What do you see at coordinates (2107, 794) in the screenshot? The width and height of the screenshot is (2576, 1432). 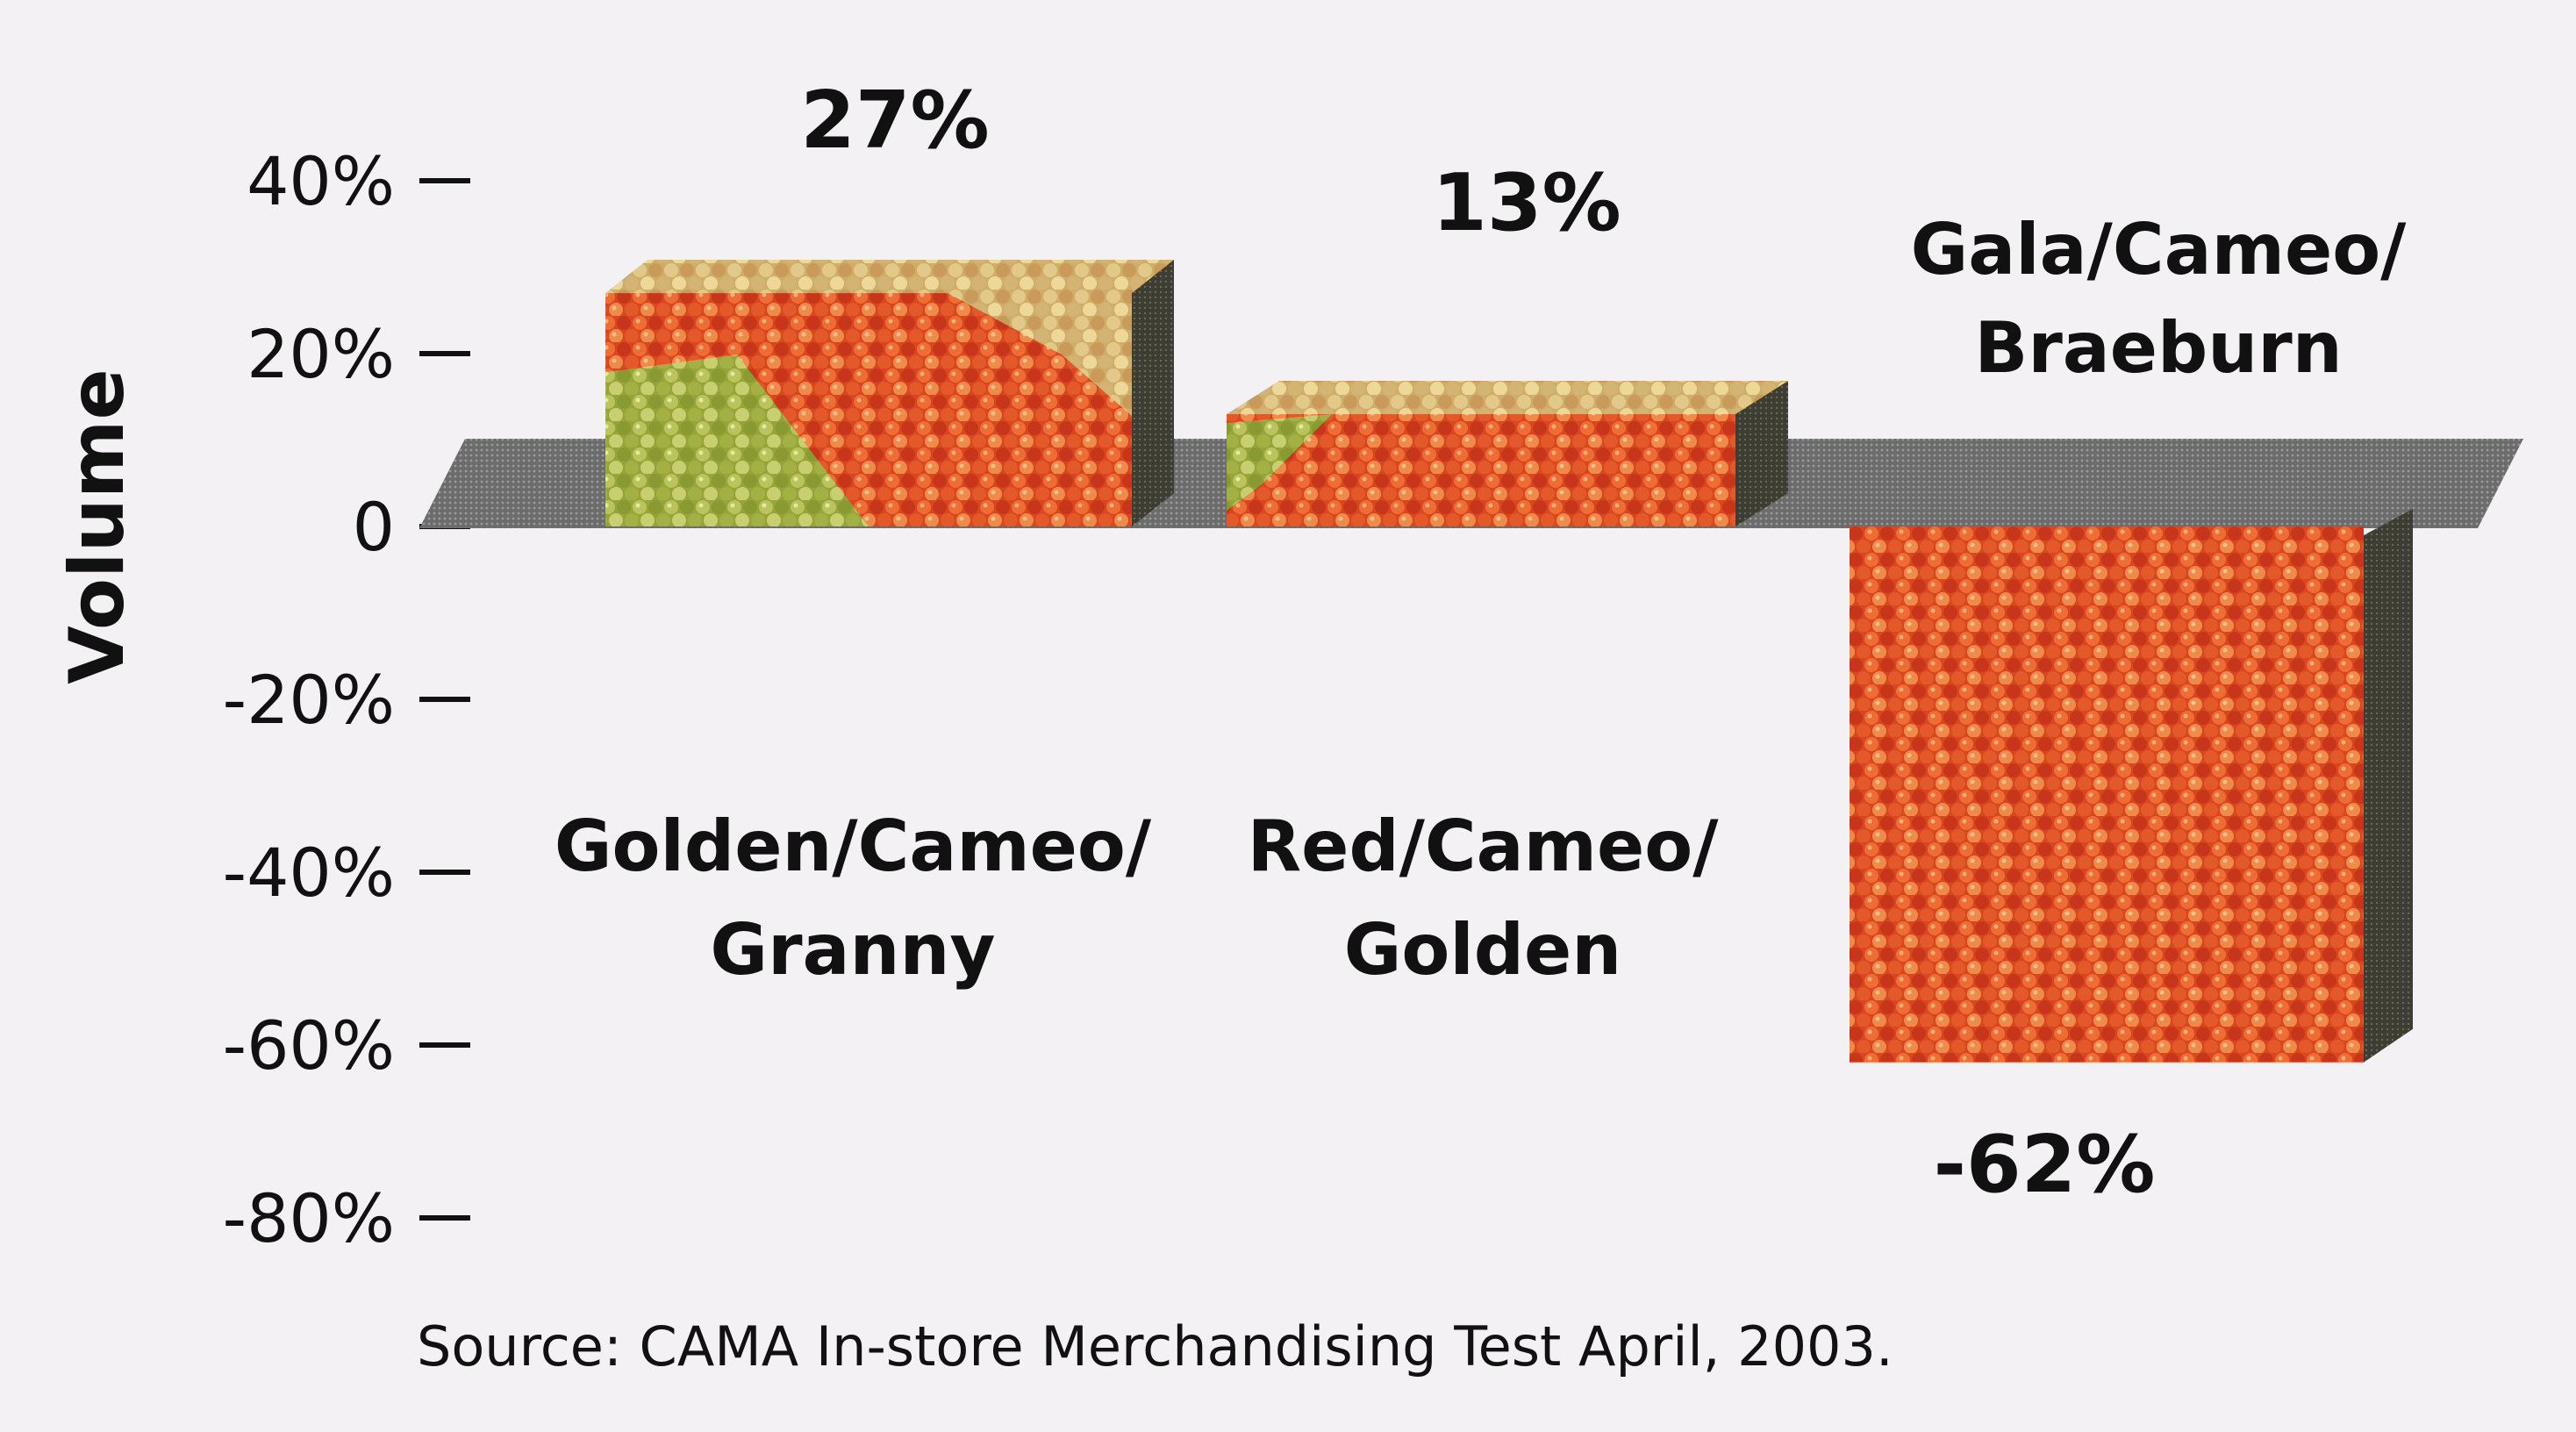 I see `bar-gala-cameo-braeburn` at bounding box center [2107, 794].